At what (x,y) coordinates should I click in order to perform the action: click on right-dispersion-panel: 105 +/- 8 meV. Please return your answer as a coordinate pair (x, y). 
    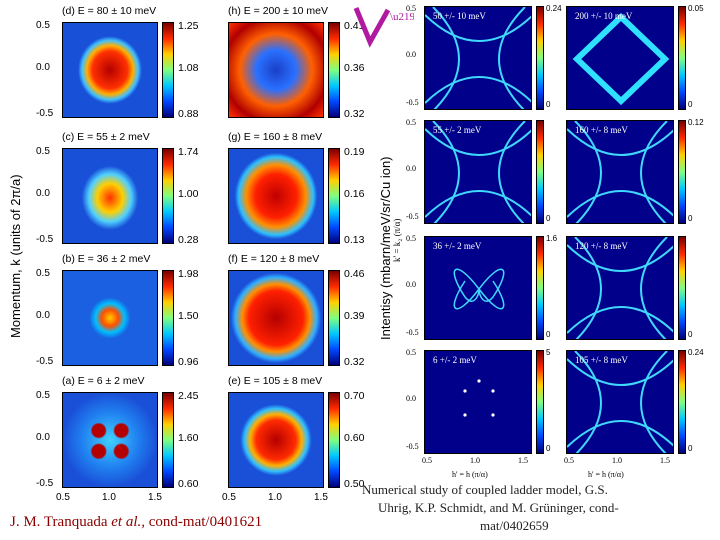
    Looking at the image, I should click on (620, 402).